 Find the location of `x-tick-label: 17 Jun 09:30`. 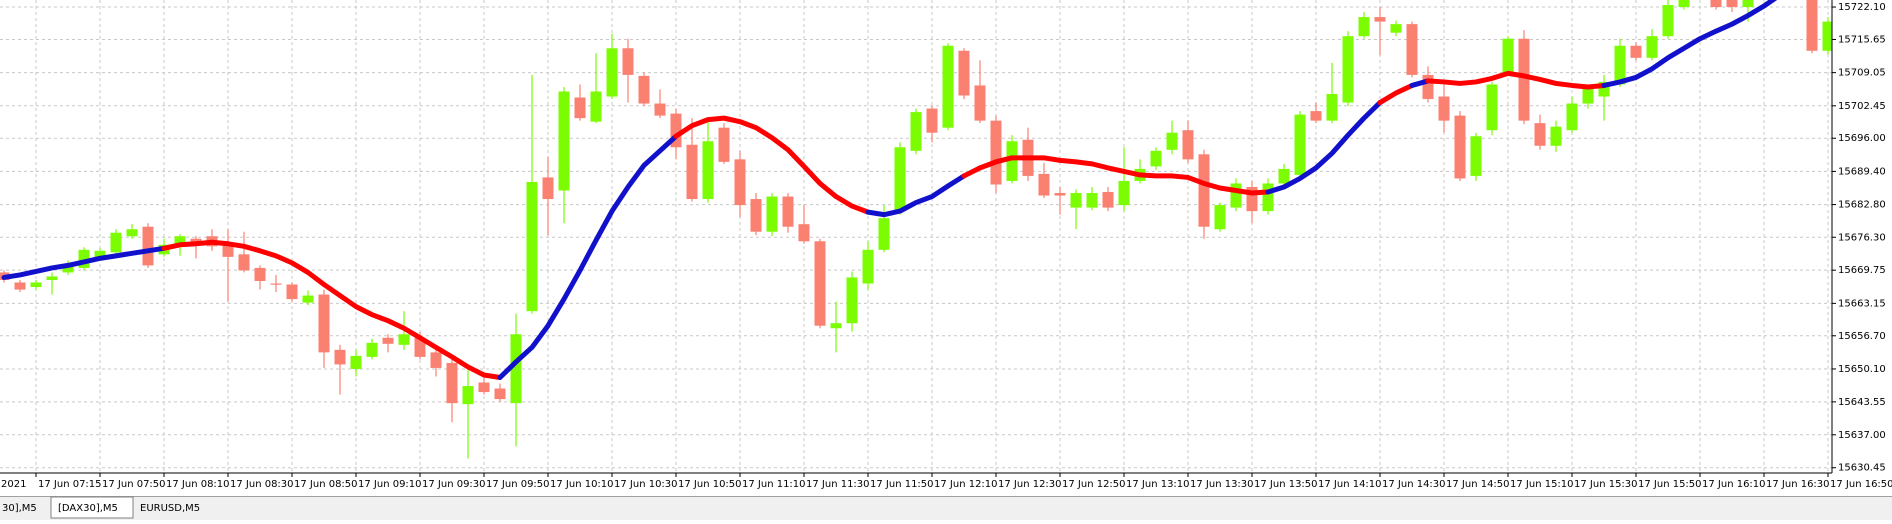

x-tick-label: 17 Jun 09:30 is located at coordinates (454, 484).